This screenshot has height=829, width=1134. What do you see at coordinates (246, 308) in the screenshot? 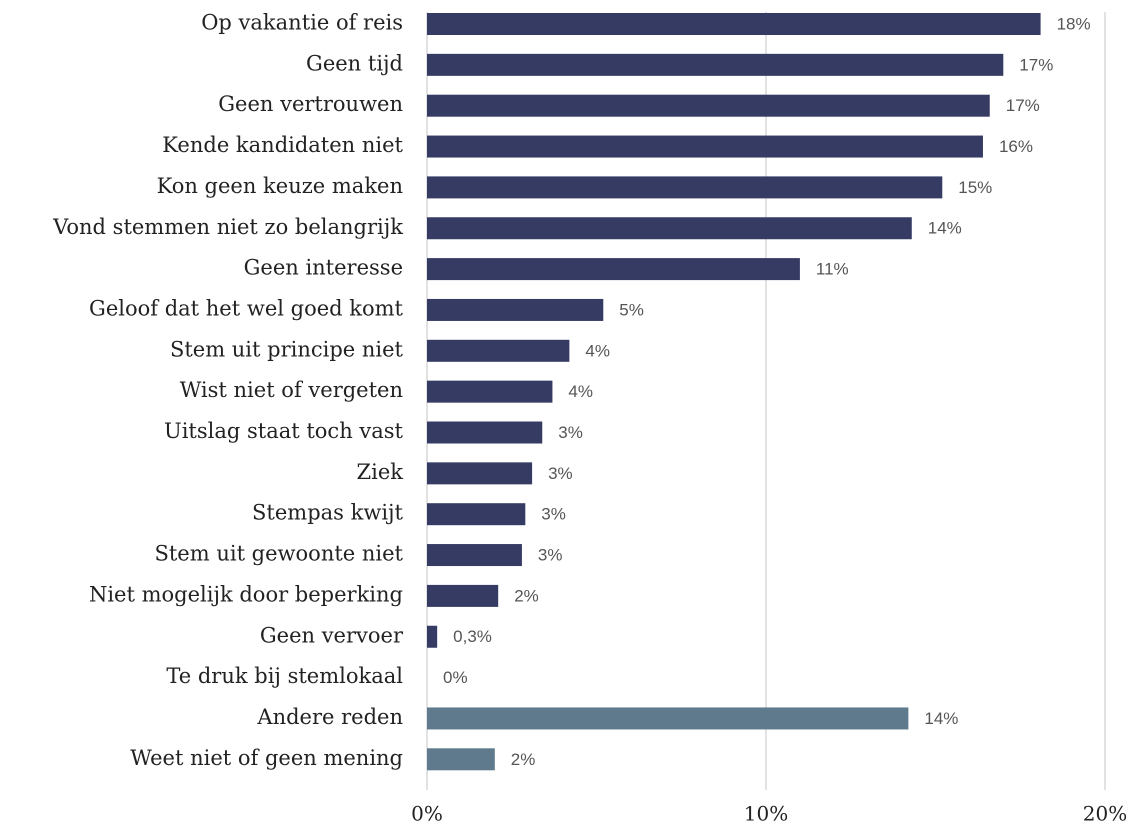
I see `y-tick-label: Geloof dat het wel goed komt` at bounding box center [246, 308].